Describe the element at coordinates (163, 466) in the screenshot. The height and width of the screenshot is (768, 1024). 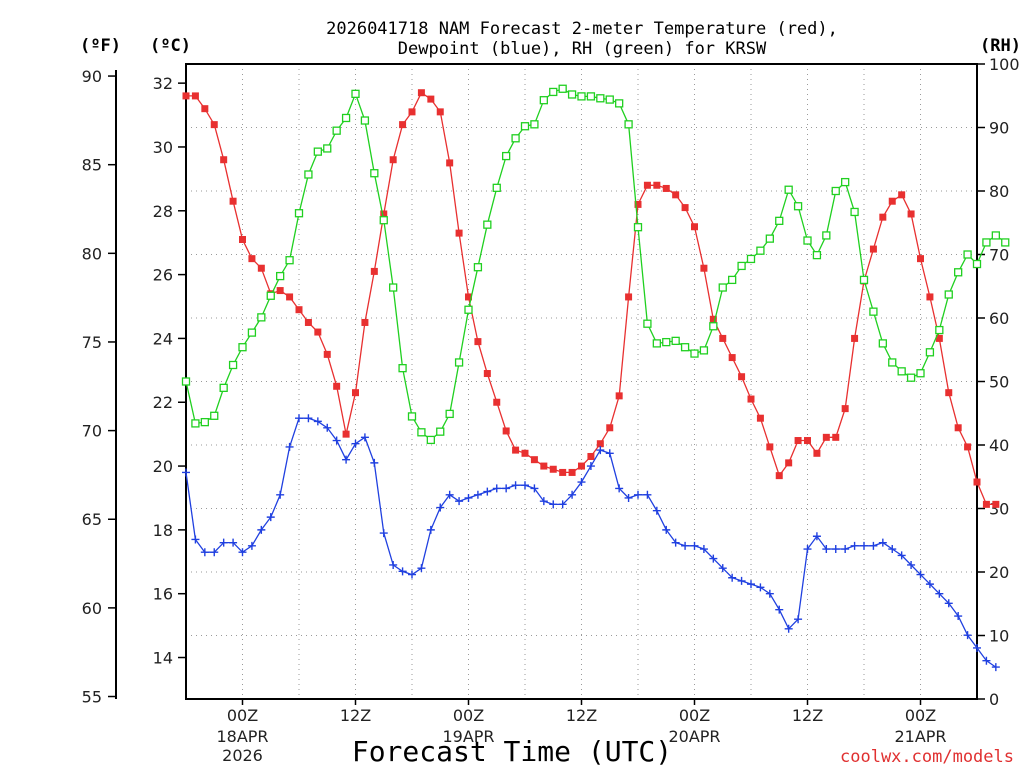
I see `celsius-tick-label: 20` at that location.